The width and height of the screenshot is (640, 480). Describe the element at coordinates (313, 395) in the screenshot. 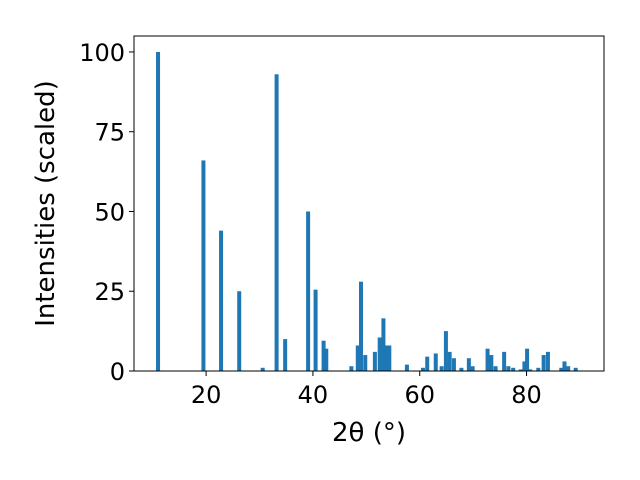

I see `x-tick-label: 40` at that location.